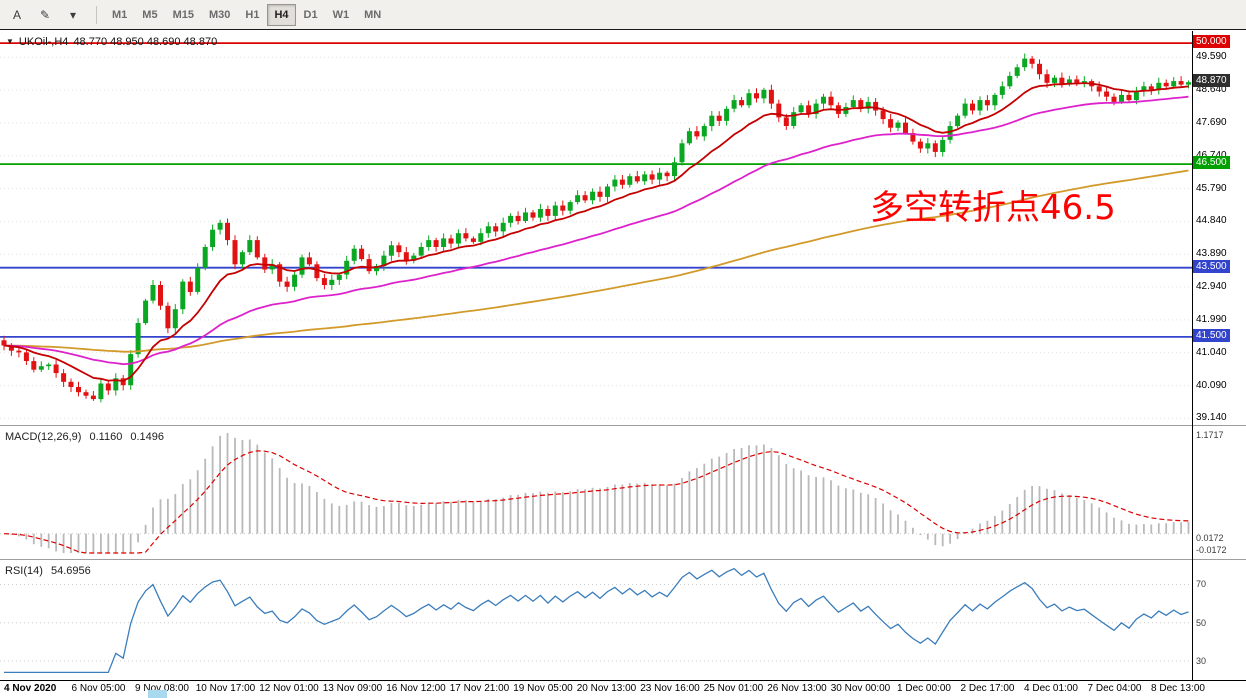 This screenshot has height=698, width=1246. What do you see at coordinates (606, 688) in the screenshot?
I see `time-axis-label: 20 Nov 13:00` at bounding box center [606, 688].